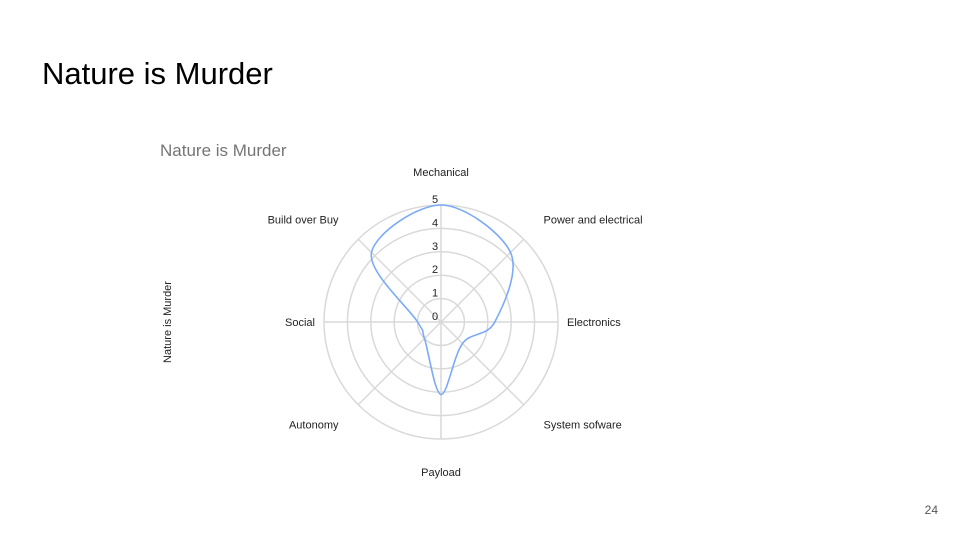  I want to click on category-label: Mechanical, so click(441, 173).